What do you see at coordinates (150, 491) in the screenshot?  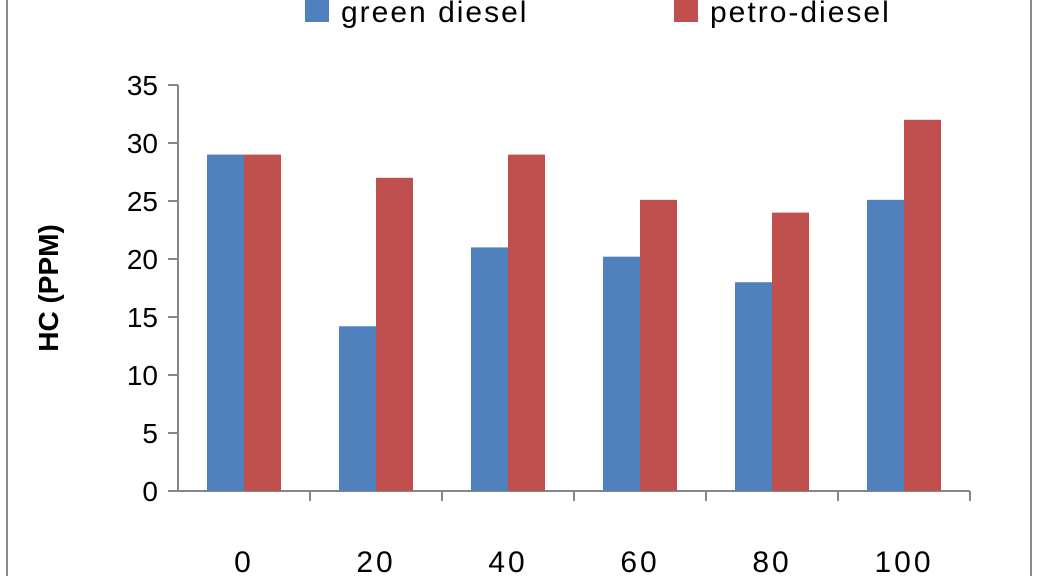 I see `y-tick-label: 0` at bounding box center [150, 491].